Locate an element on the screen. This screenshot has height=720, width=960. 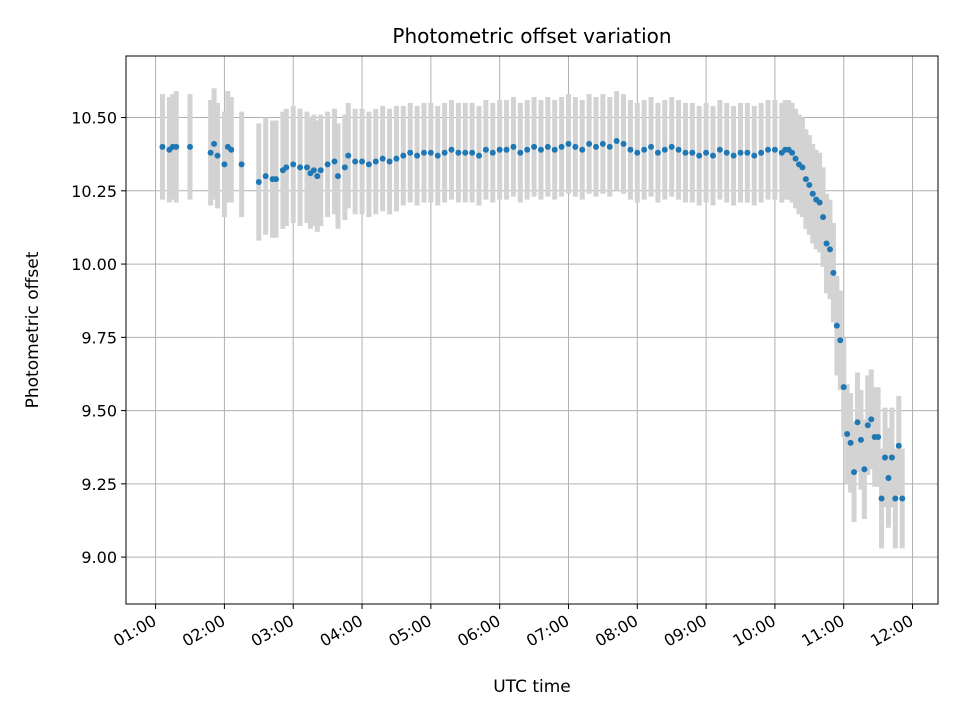
y-axis-label: Photometric offset is located at coordinates (33, 329).